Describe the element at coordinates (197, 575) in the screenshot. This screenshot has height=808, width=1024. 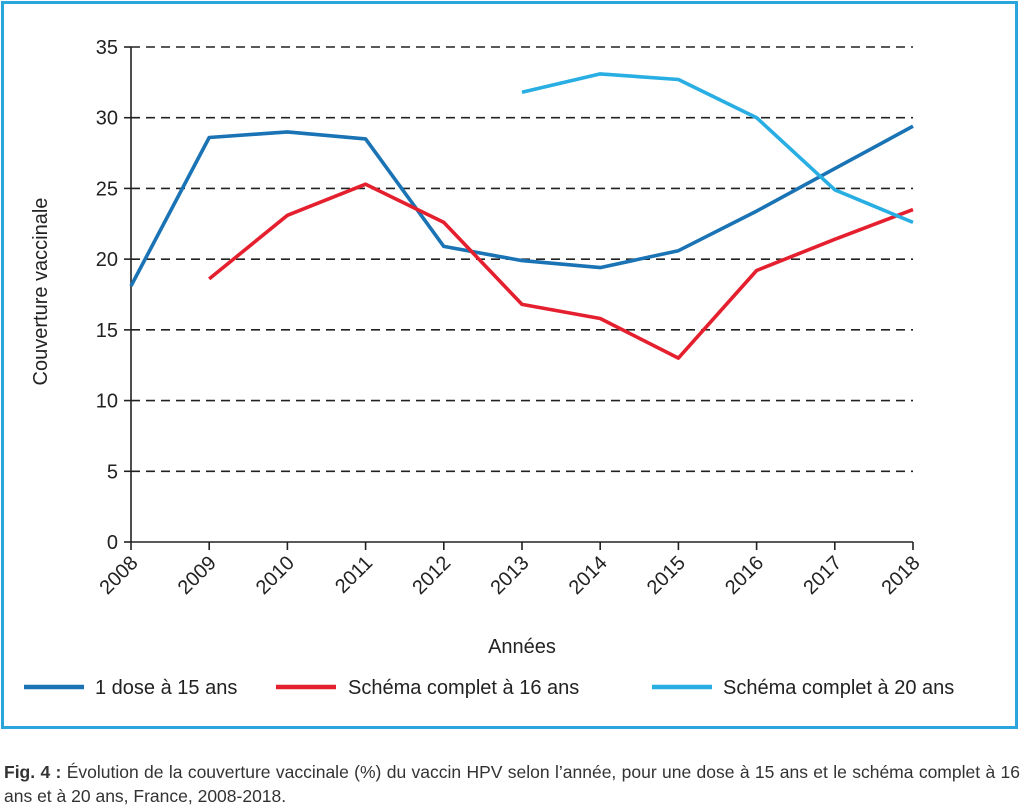
I see `x-tick-label: 2009` at that location.